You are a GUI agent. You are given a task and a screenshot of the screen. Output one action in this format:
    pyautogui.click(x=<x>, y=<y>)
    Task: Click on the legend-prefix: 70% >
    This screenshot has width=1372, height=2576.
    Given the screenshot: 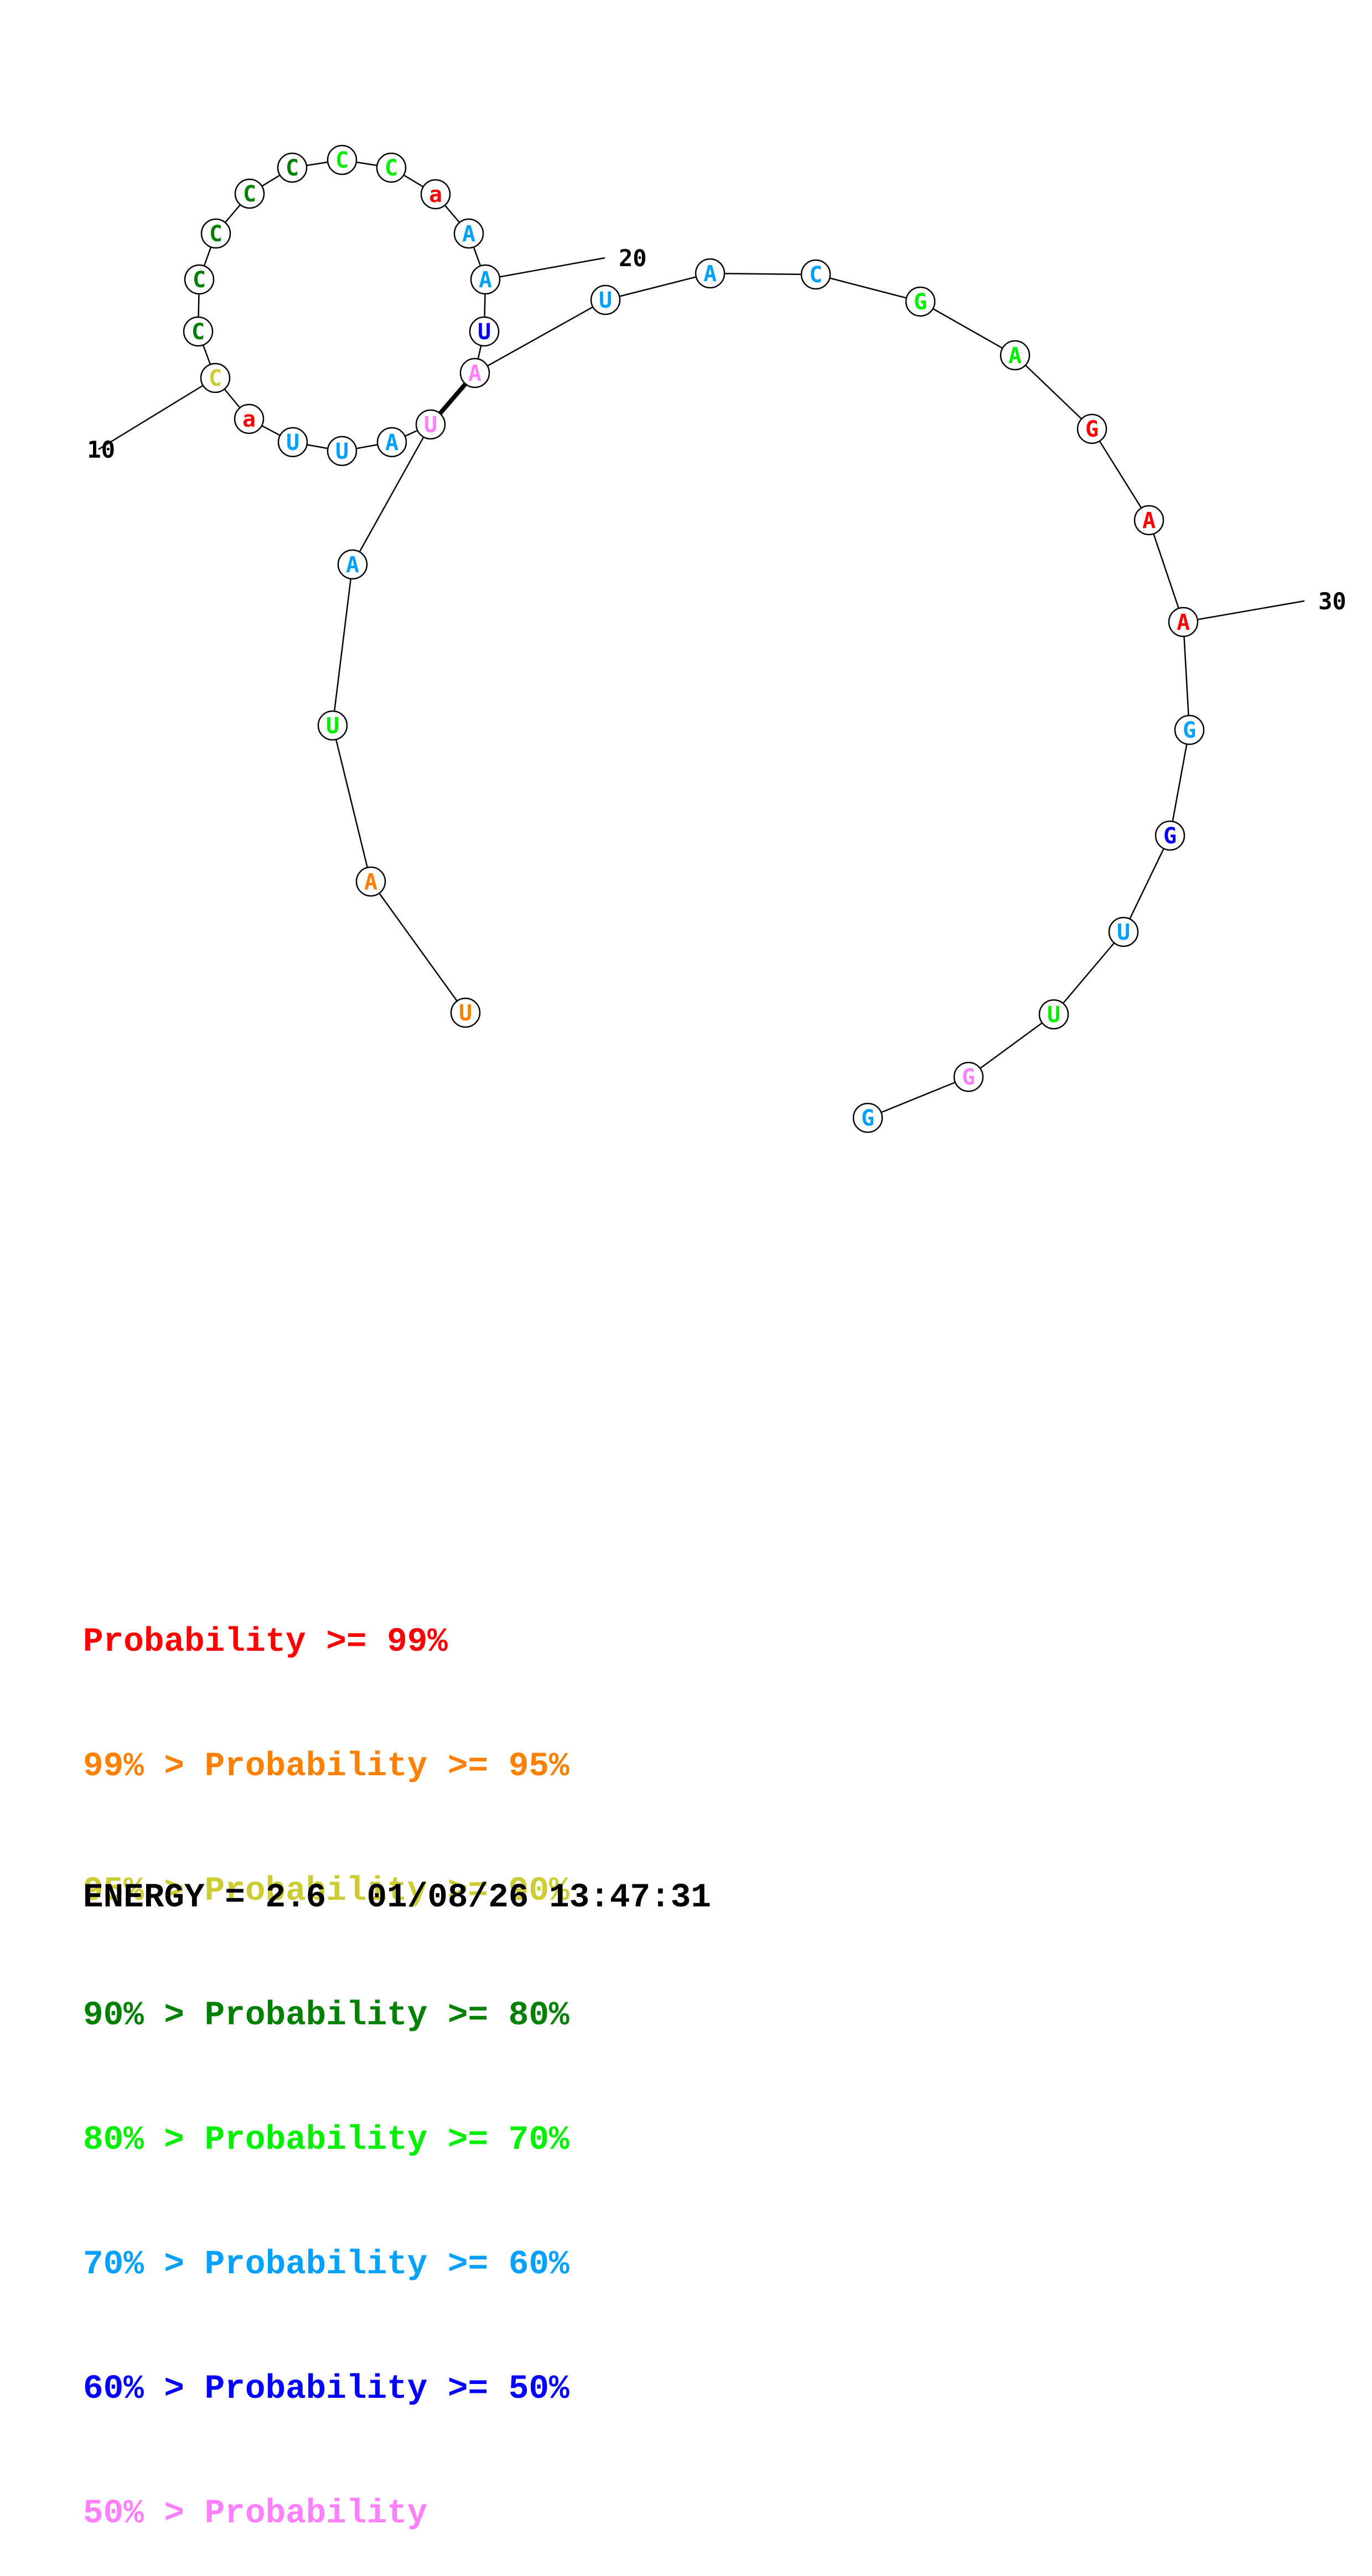 What is the action you would take?
    pyautogui.click(x=144, y=2265)
    